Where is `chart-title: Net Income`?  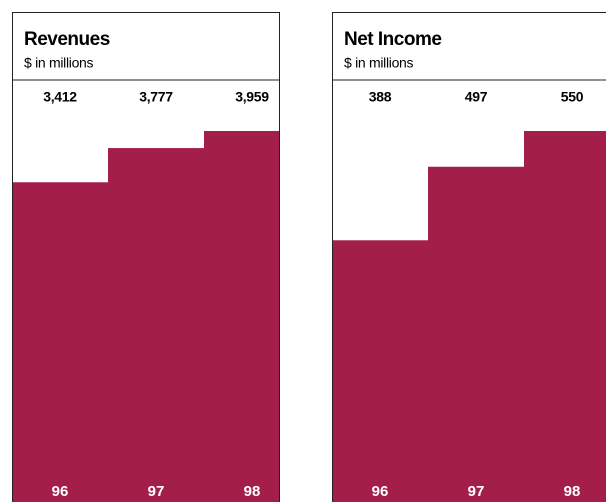
chart-title: Net Income is located at coordinates (392, 39).